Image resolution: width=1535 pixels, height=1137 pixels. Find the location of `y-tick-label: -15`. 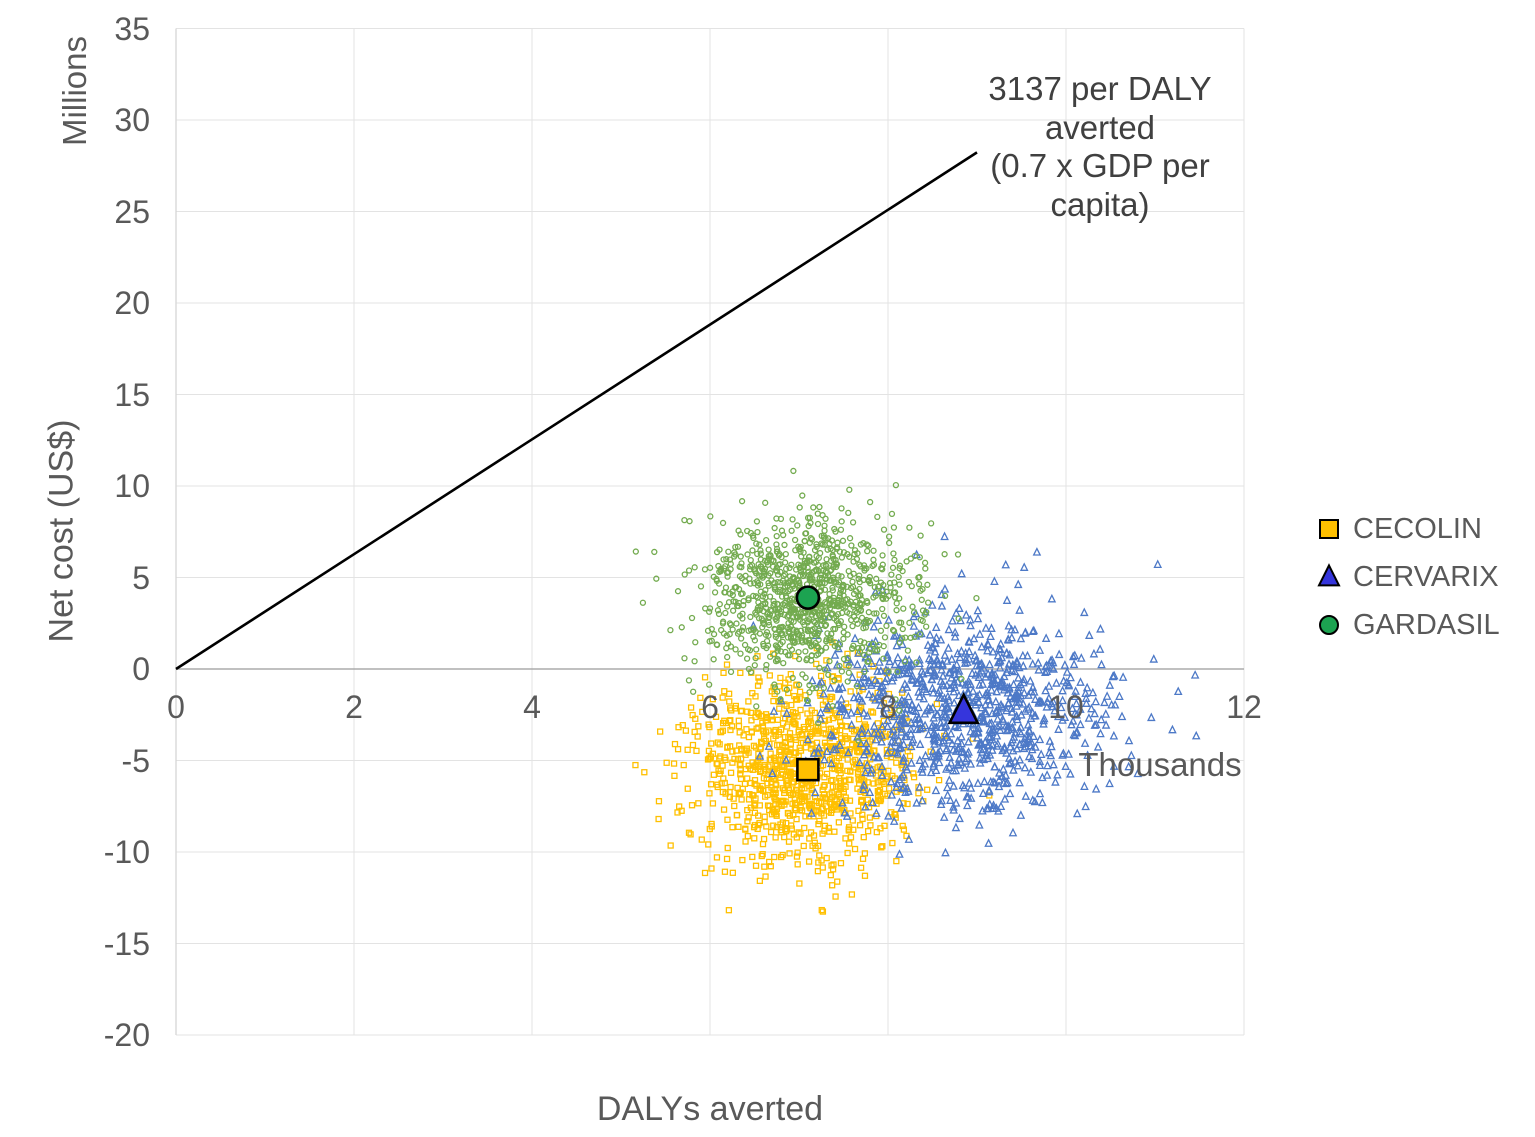

y-tick-label: -15 is located at coordinates (126, 943).